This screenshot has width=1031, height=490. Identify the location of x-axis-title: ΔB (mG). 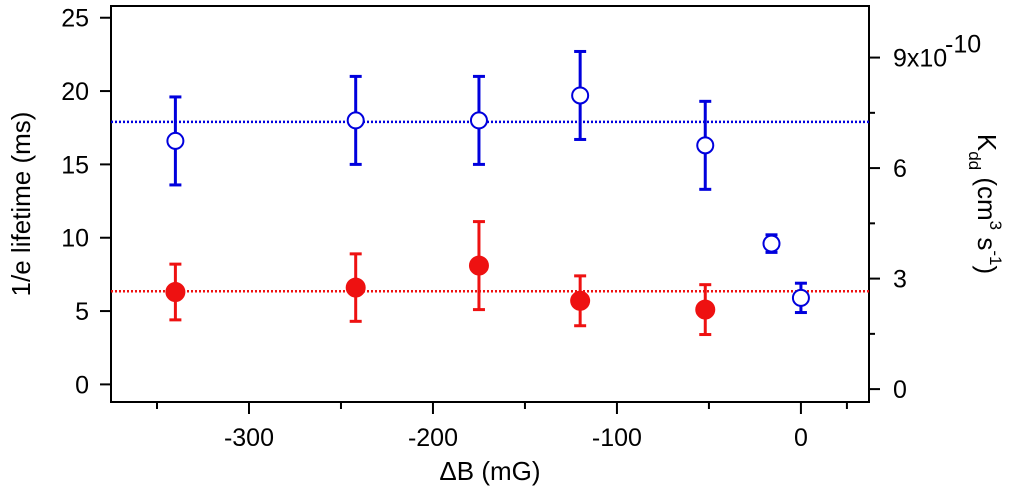
(489, 471).